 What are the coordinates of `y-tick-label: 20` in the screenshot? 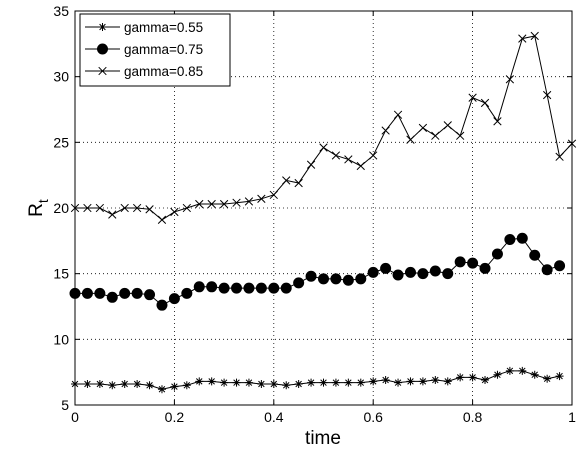 It's located at (61, 208).